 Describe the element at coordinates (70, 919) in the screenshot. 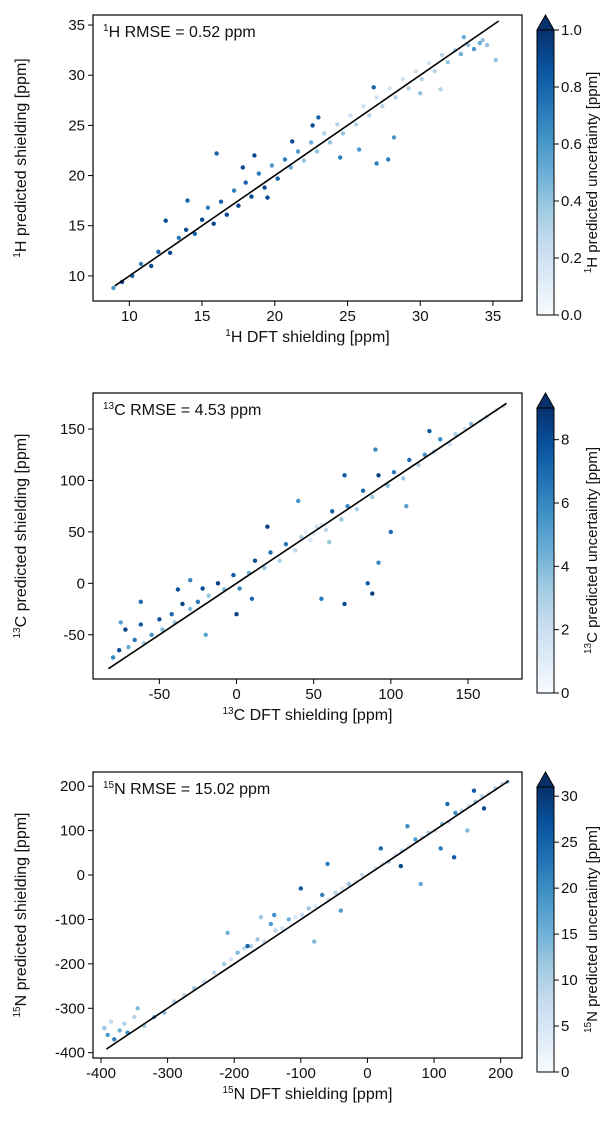

I see `y-tick-label: -100` at that location.